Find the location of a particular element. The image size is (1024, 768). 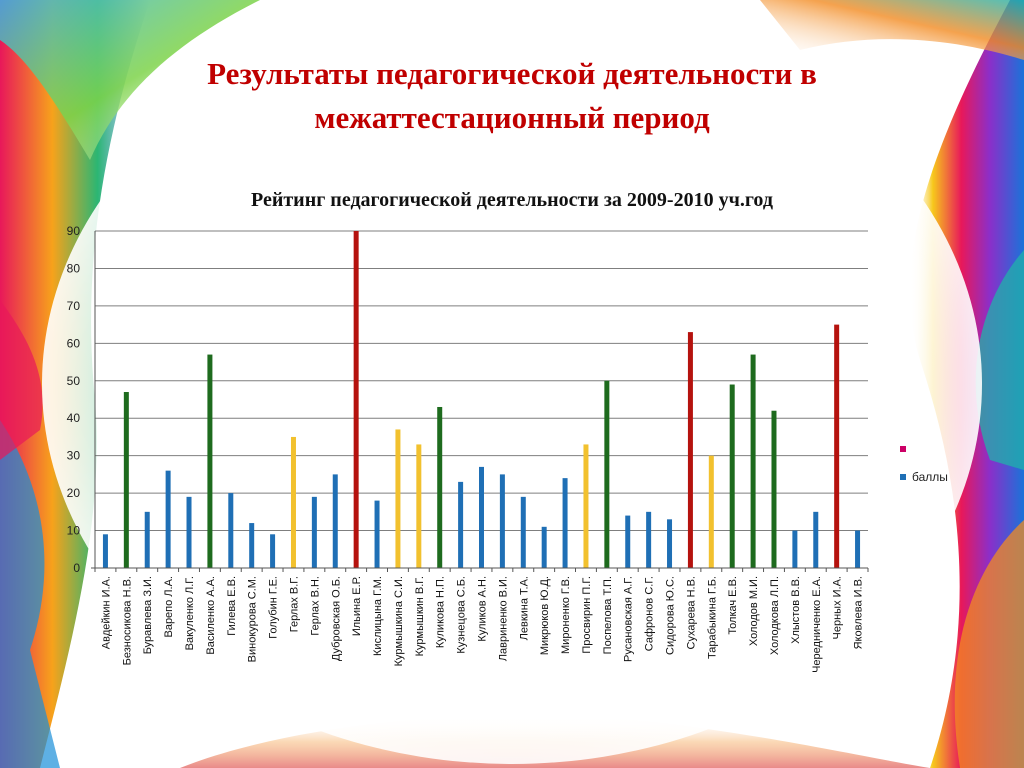

x-tick-label: Буравлева З.И. is located at coordinates (148, 615).